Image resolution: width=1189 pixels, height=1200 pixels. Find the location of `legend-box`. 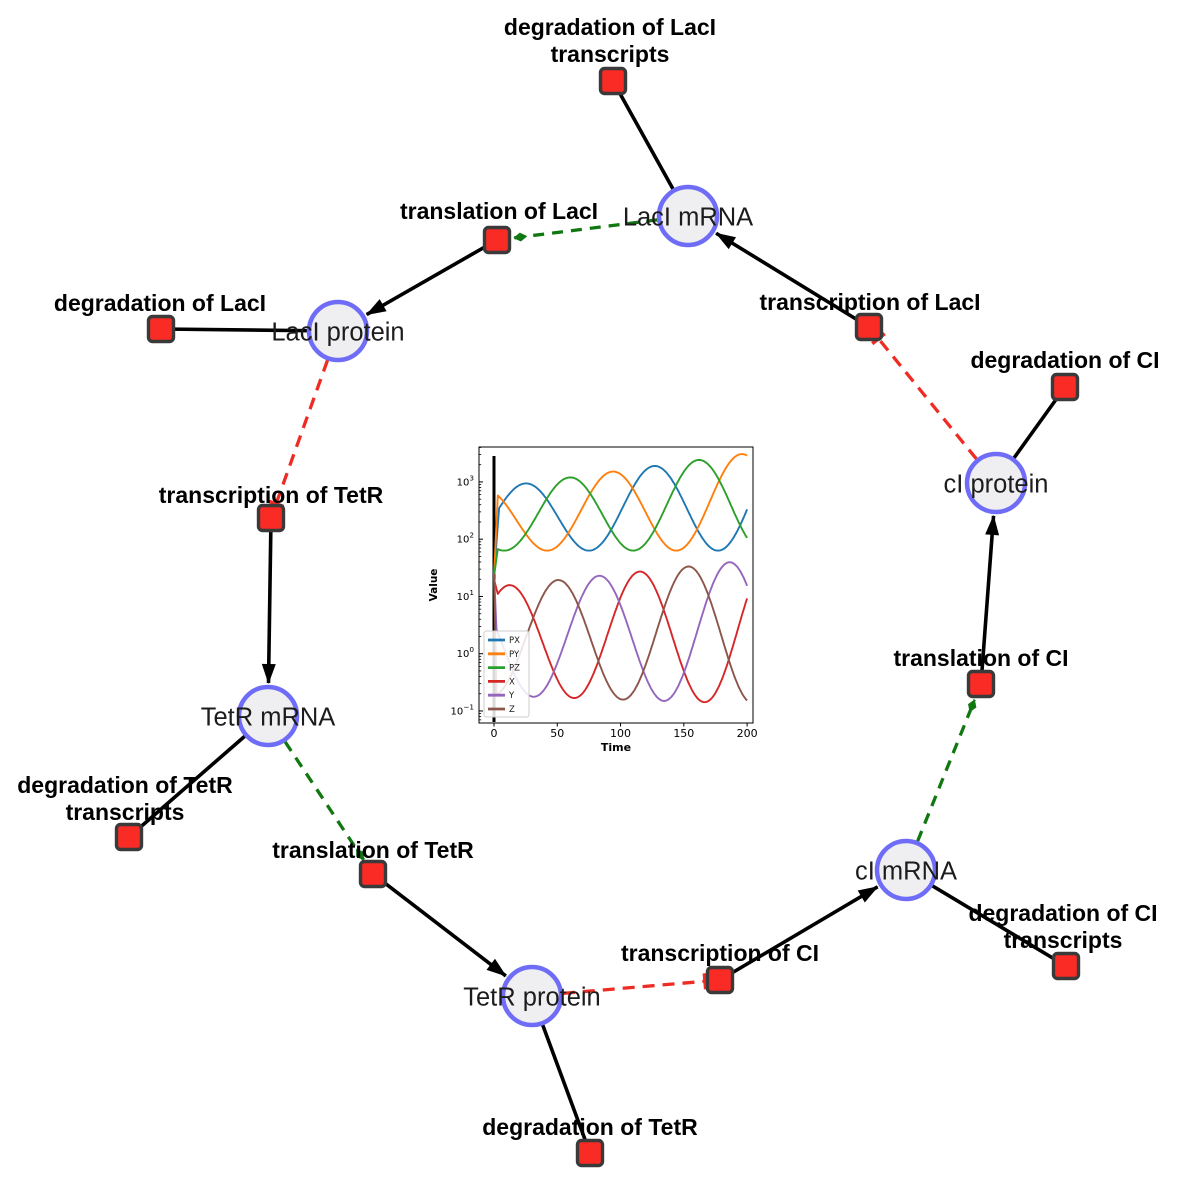

legend-box is located at coordinates (506, 674).